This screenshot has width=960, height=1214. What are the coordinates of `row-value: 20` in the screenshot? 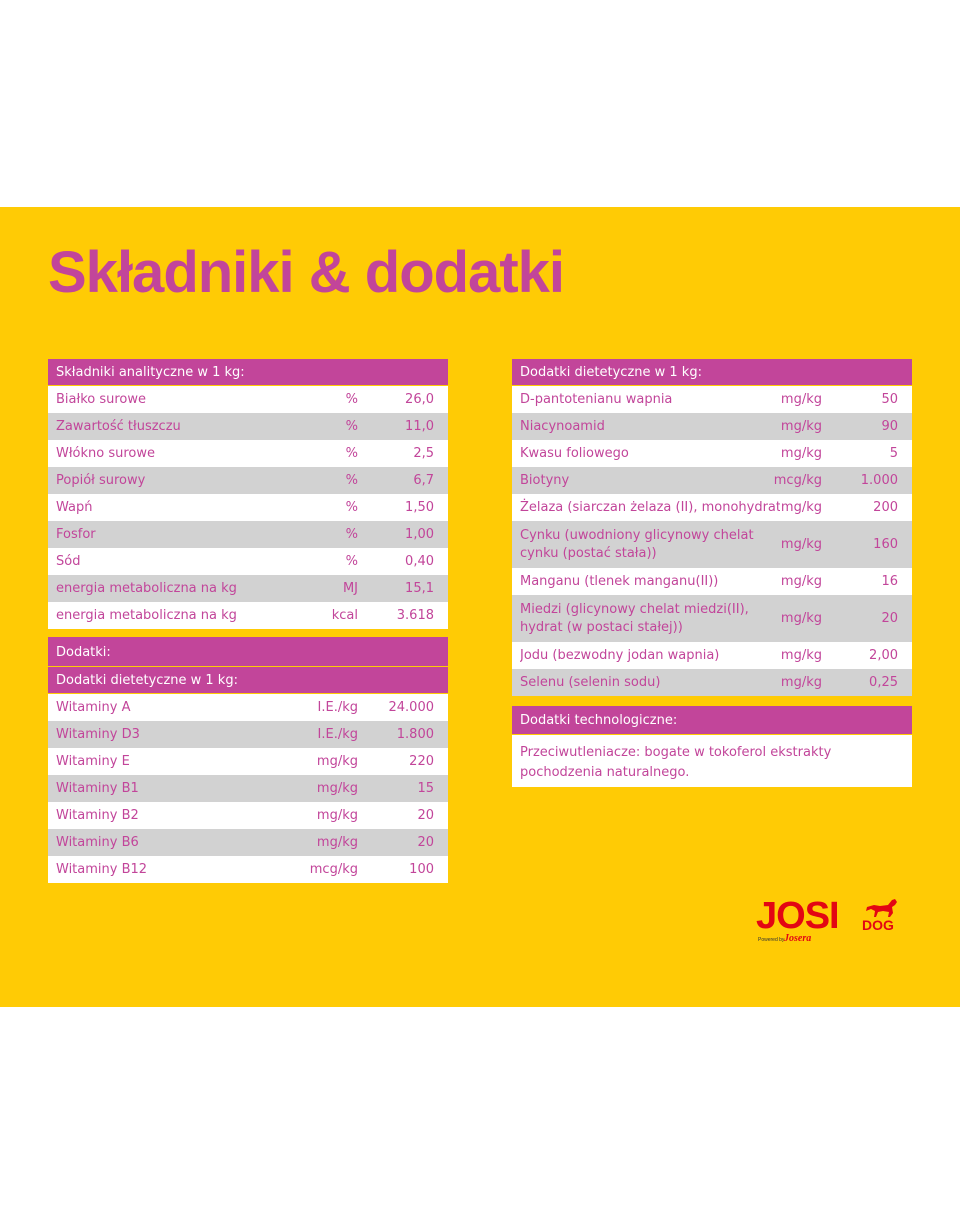 It's located at (425, 842).